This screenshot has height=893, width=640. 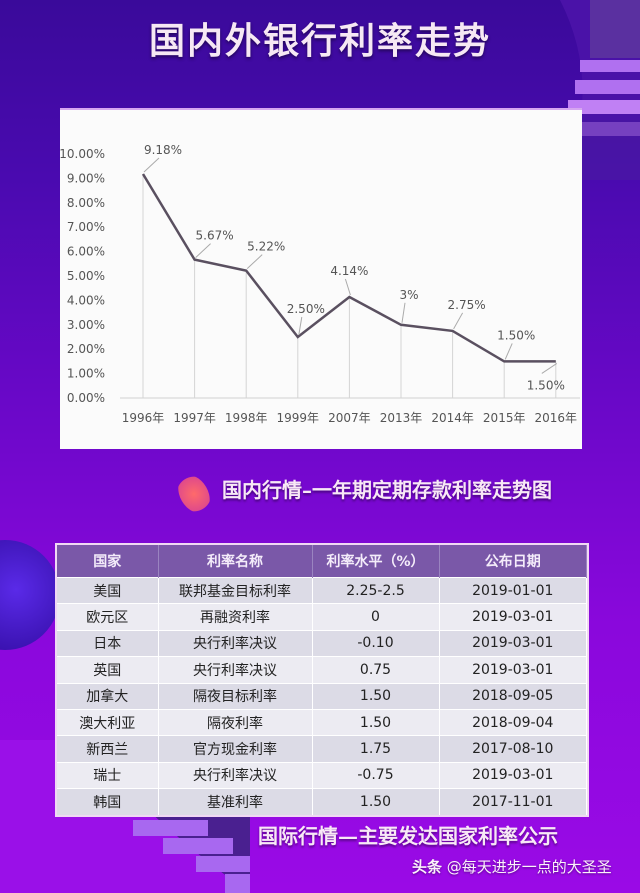 I want to click on table-row: 新西兰 官方现金利率 1.75 2017-08-10, so click(x=322, y=749).